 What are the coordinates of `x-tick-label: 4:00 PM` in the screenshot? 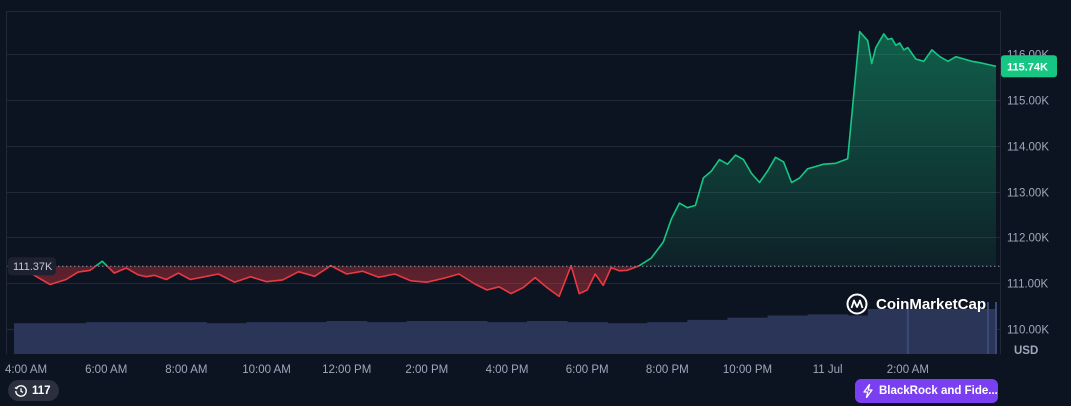 It's located at (507, 370).